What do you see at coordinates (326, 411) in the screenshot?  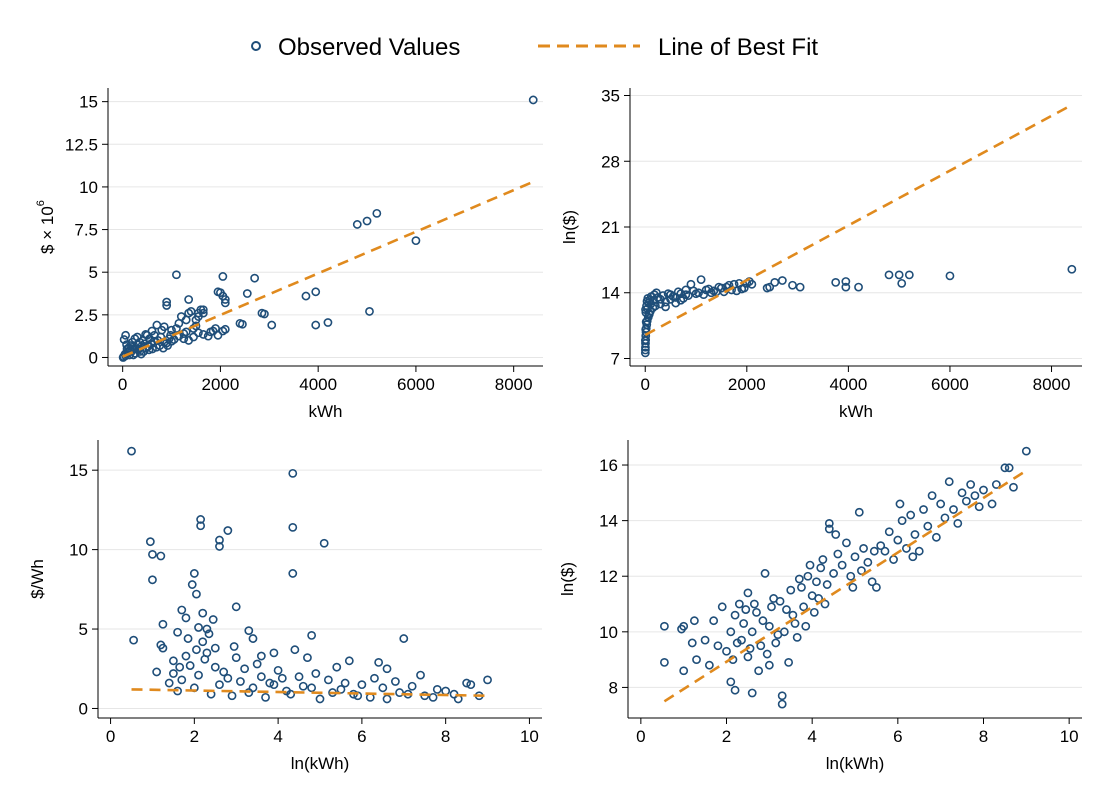 I see `p1-x-axis-label: kWh` at bounding box center [326, 411].